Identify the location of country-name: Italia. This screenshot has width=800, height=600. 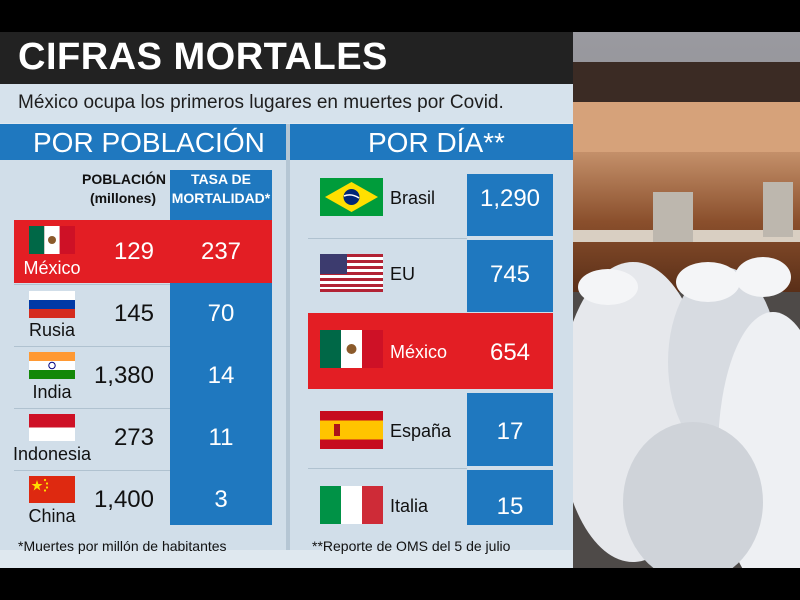
(409, 506).